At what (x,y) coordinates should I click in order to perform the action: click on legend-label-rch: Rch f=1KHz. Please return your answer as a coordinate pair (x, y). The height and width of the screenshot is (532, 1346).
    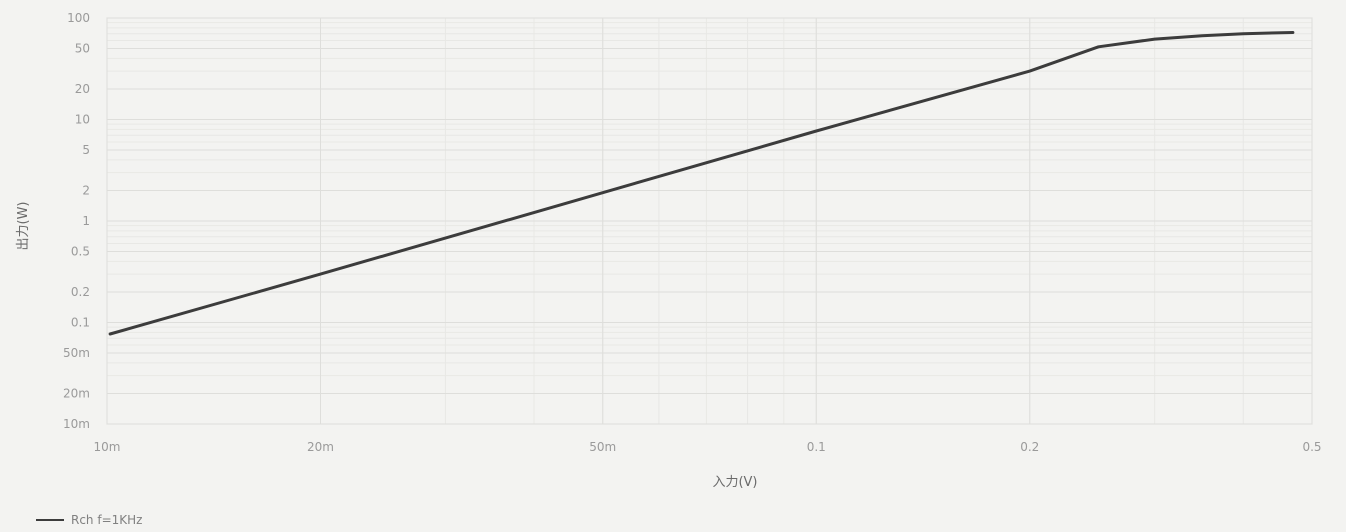
    Looking at the image, I should click on (106, 520).